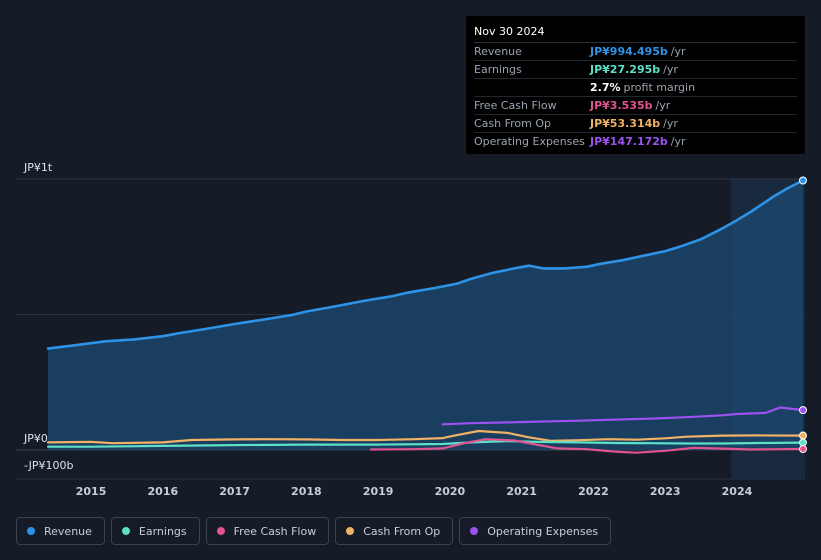 Image resolution: width=821 pixels, height=560 pixels. Describe the element at coordinates (587, 446) in the screenshot. I see `free-cash-flow-line` at that location.